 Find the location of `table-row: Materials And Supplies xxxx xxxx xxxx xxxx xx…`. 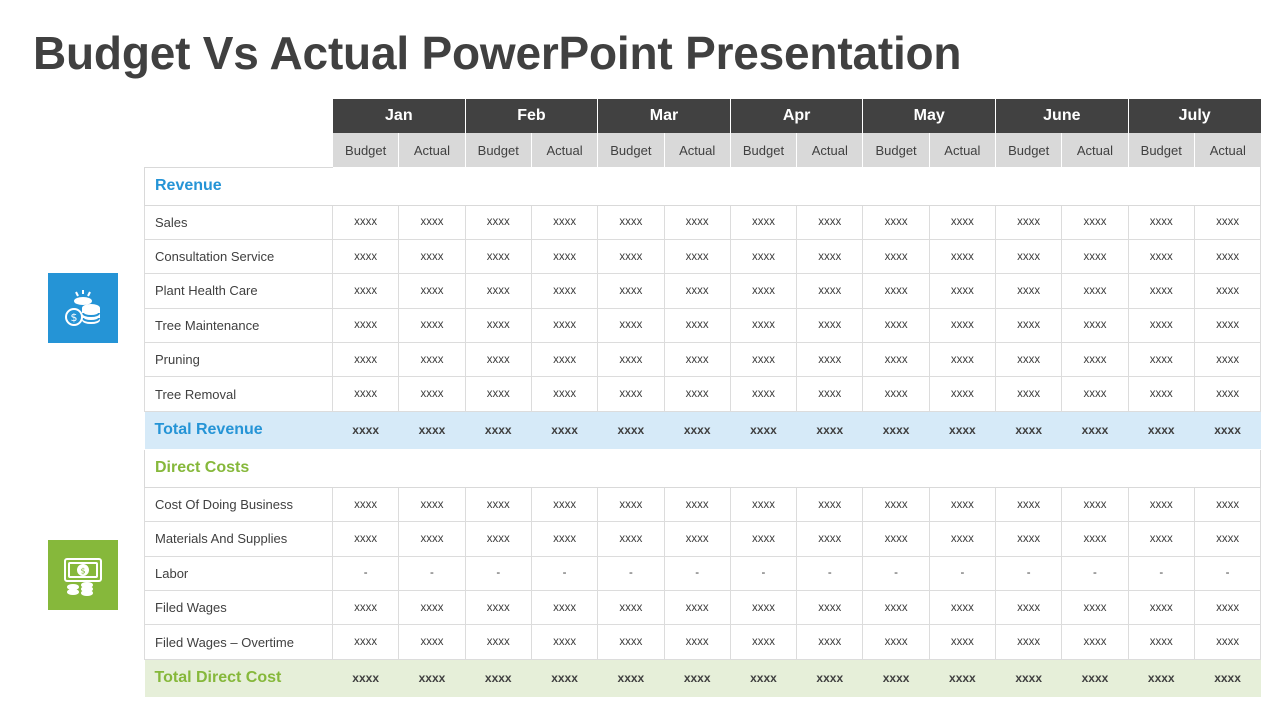

table-row: Materials And Supplies xxxx xxxx xxxx xxxx xx… is located at coordinates (703, 539).